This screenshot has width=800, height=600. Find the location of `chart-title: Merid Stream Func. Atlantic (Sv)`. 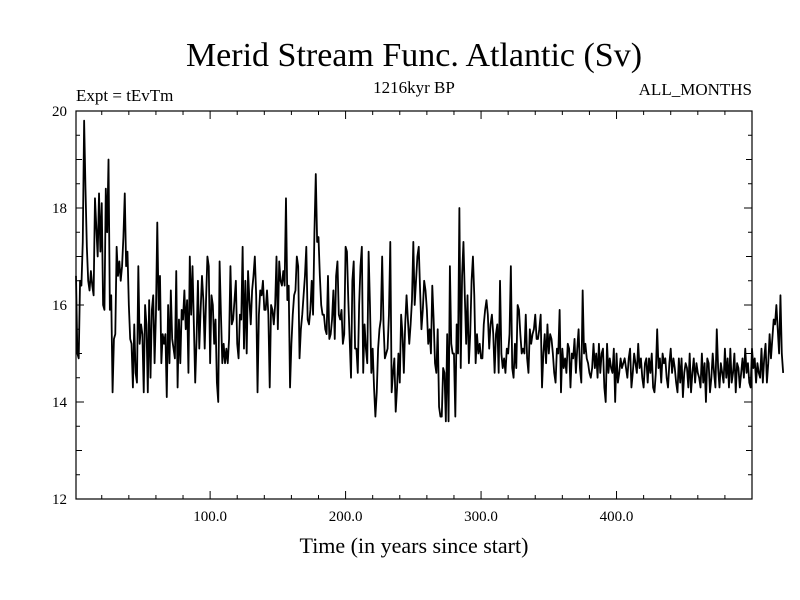

chart-title: Merid Stream Func. Atlantic (Sv) is located at coordinates (414, 55).